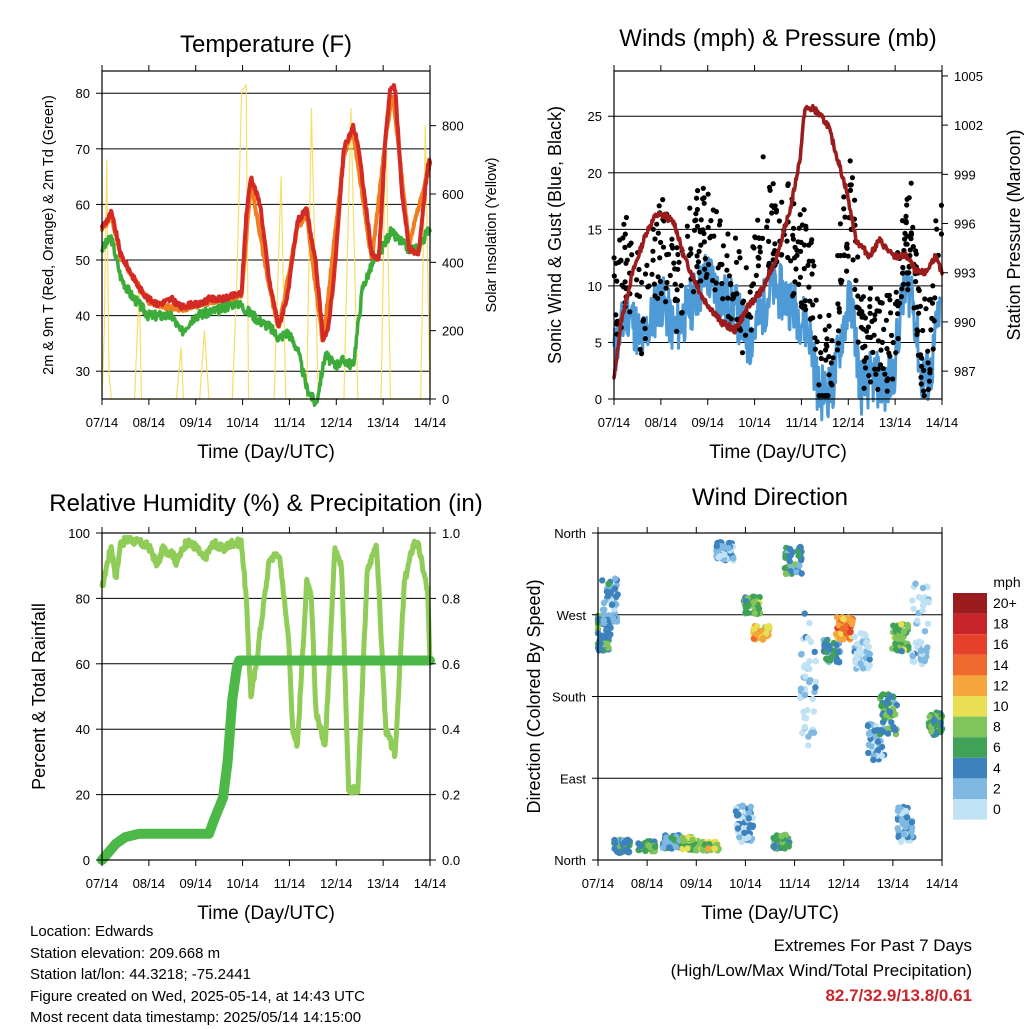 Image resolution: width=1024 pixels, height=1029 pixels. Describe the element at coordinates (266, 213) in the screenshot. I see `t2m-line` at that location.